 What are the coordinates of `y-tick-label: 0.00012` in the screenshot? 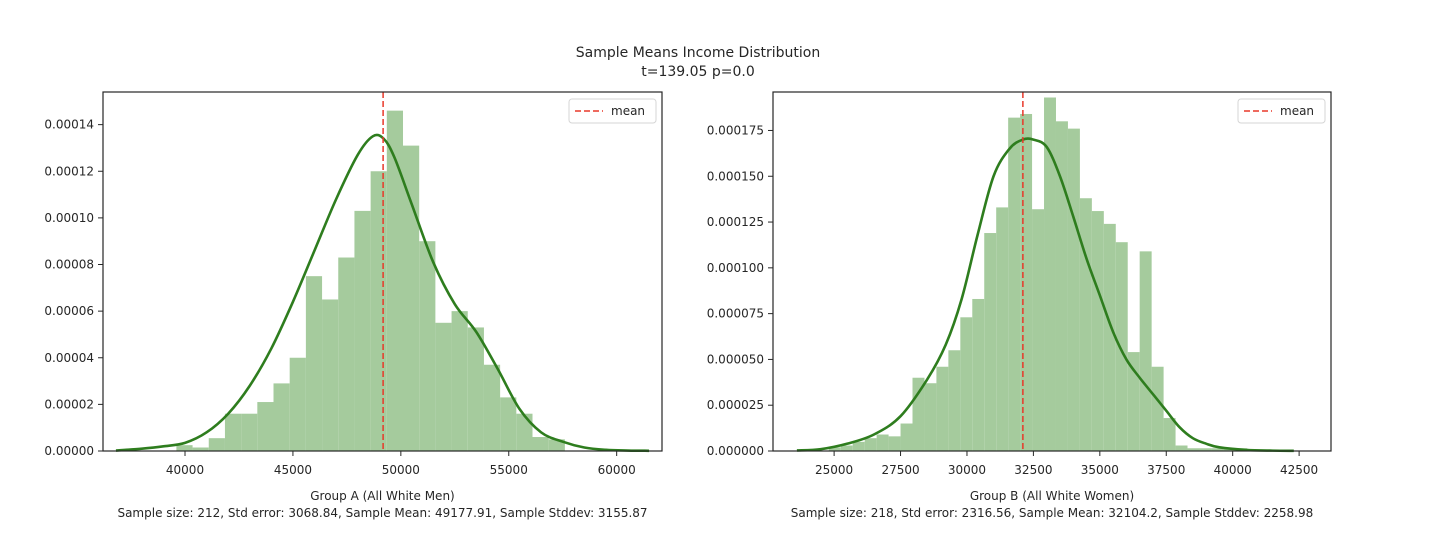 It's located at (69, 171).